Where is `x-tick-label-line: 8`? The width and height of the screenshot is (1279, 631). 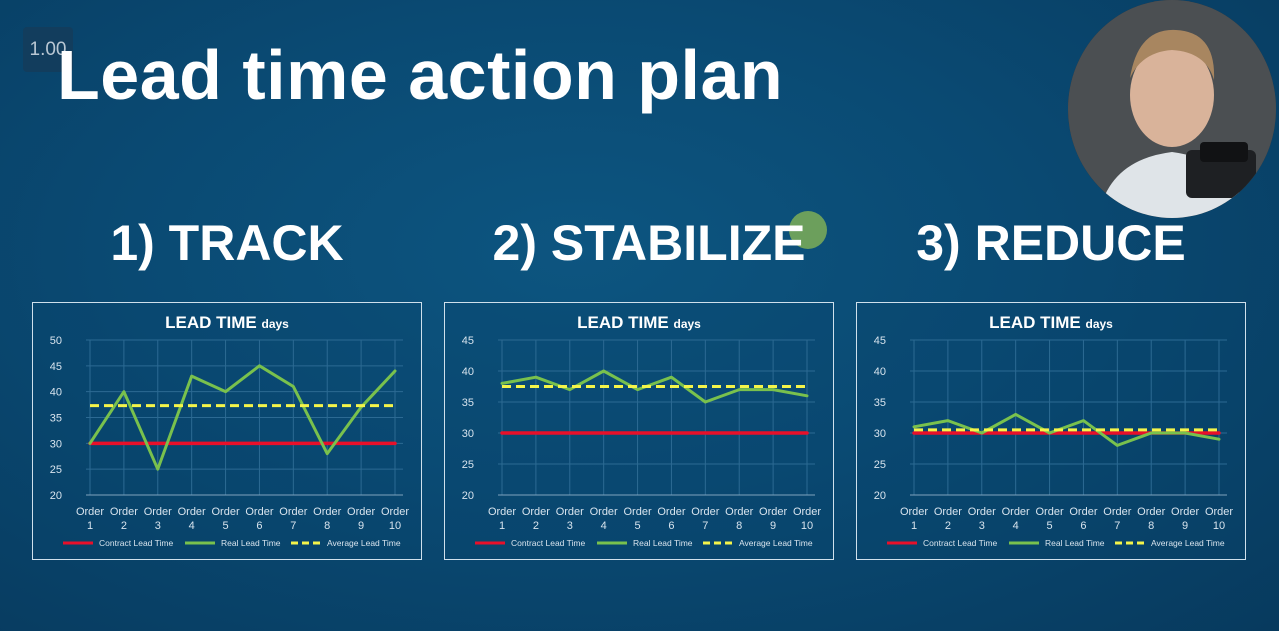 x-tick-label-line: 8 is located at coordinates (739, 526).